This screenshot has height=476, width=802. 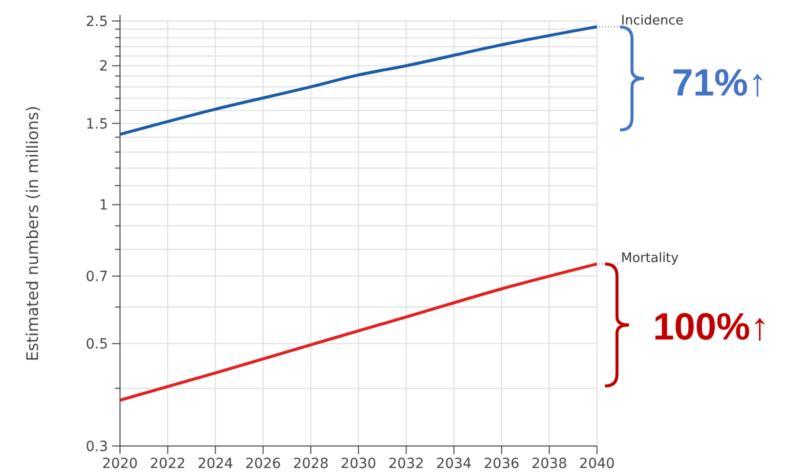 What do you see at coordinates (216, 464) in the screenshot?
I see `x-tick-label: 2024` at bounding box center [216, 464].